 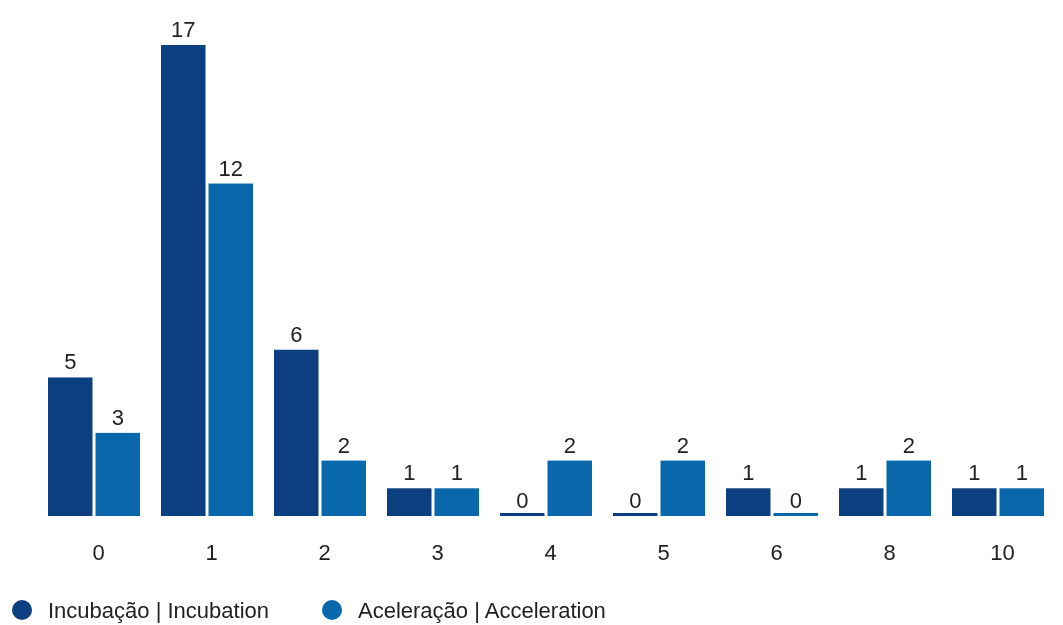 I want to click on legend-label: Incubação | Incubation, so click(x=158, y=610).